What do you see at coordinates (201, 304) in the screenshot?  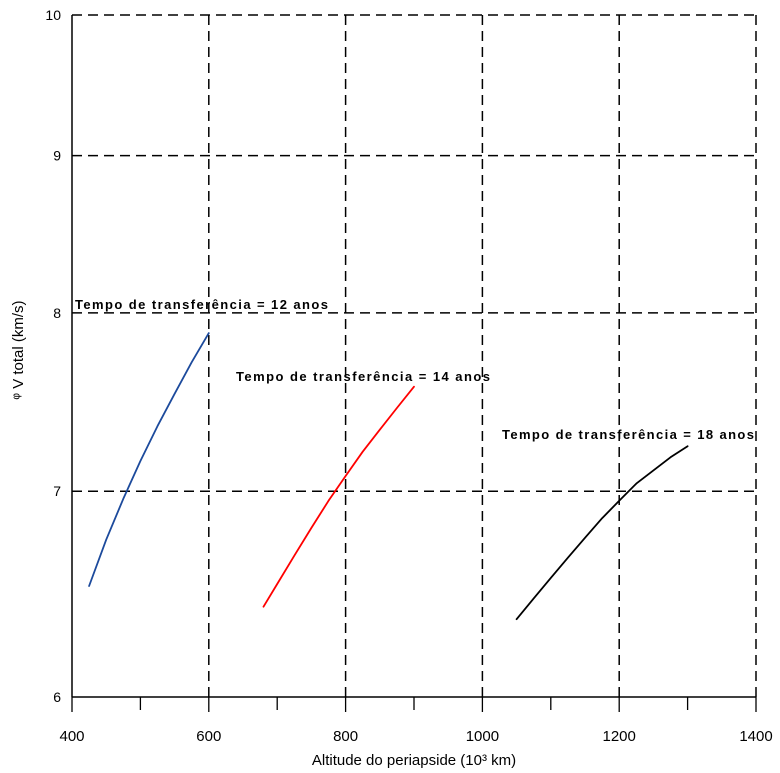 I see `series-label-12-anos: Tempo de transferência = 12 anos` at bounding box center [201, 304].